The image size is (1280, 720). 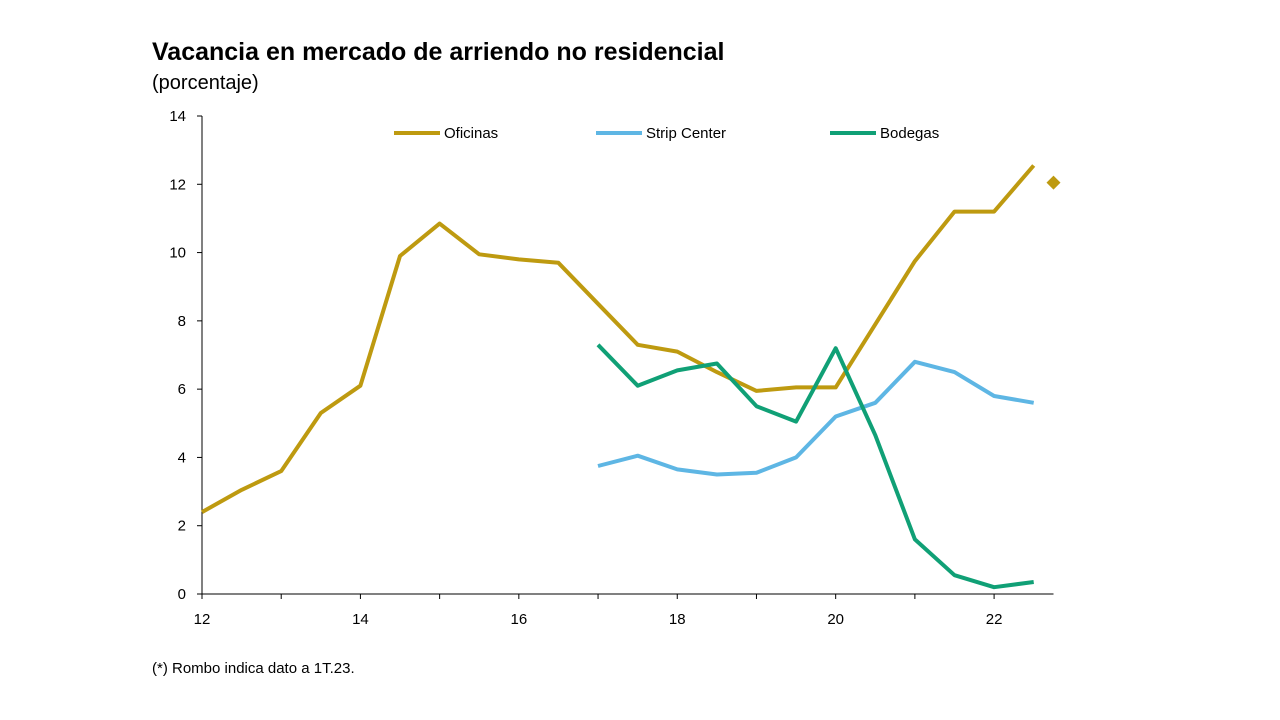 What do you see at coordinates (177, 184) in the screenshot?
I see `y-tick-label: 12` at bounding box center [177, 184].